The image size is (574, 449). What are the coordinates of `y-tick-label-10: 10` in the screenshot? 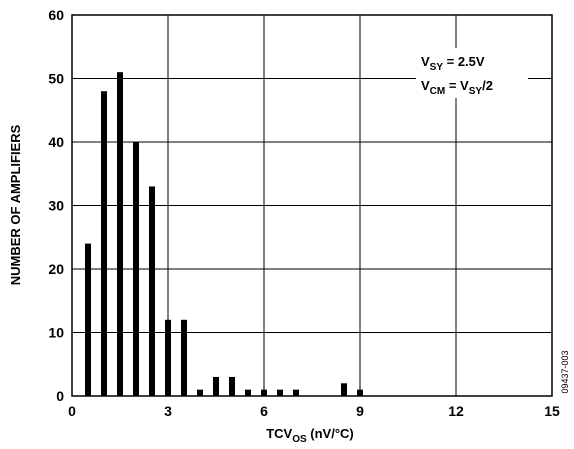 It's located at (56, 333).